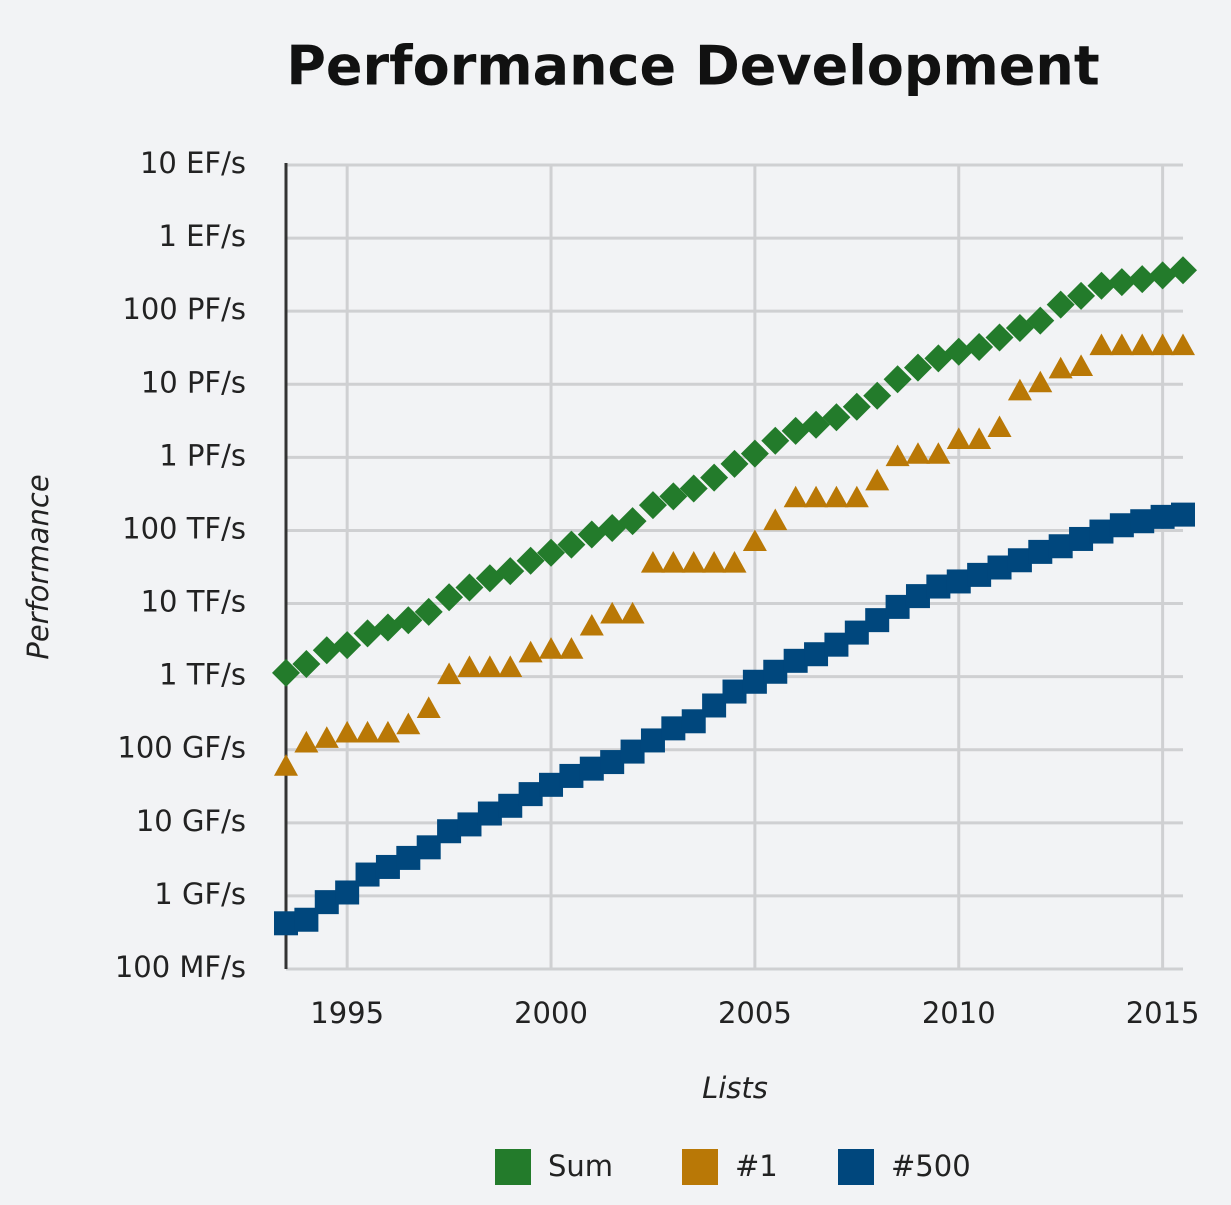  What do you see at coordinates (1163, 1013) in the screenshot?
I see `x-tick-label: 2015` at bounding box center [1163, 1013].